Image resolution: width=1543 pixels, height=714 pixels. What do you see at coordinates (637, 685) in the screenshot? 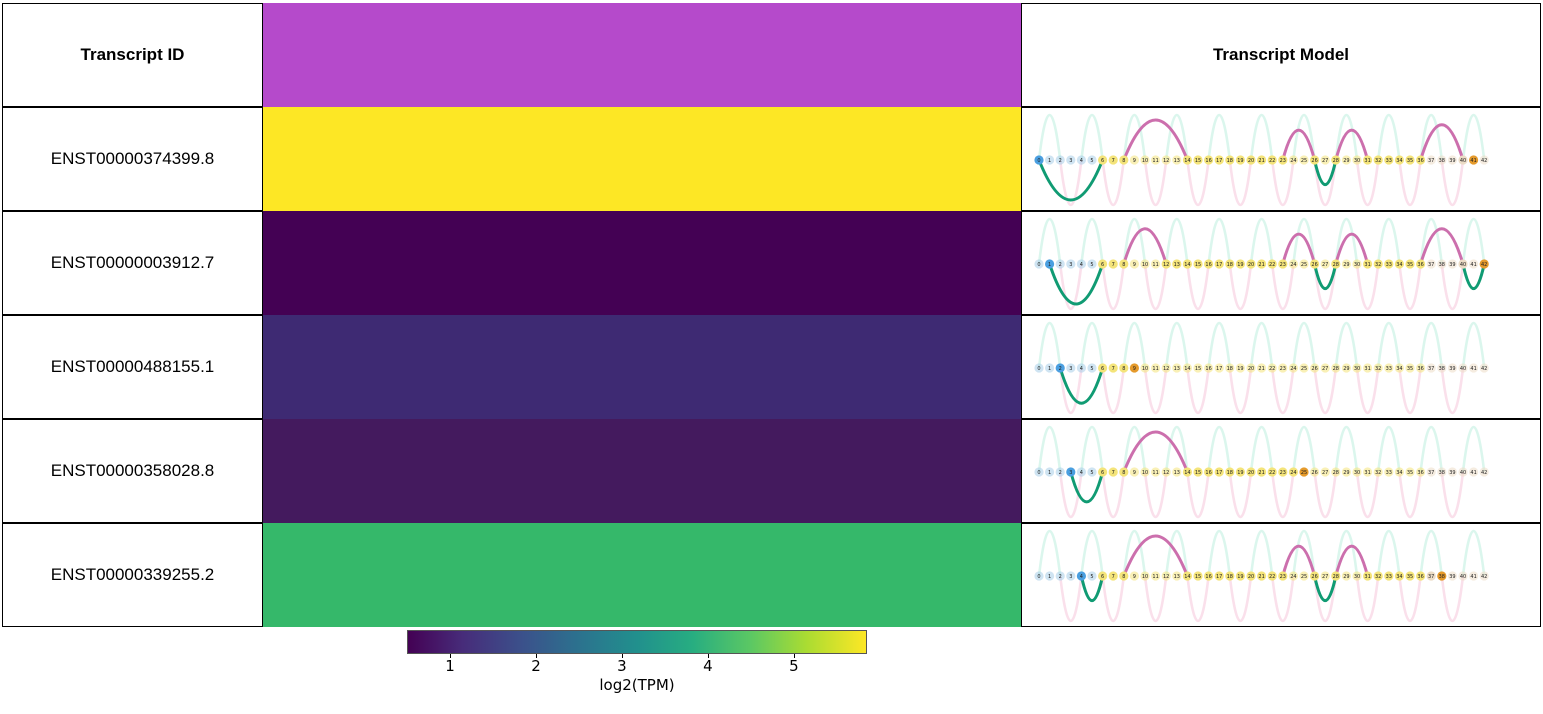
I see `colorbar-label: log2(TPM)` at bounding box center [637, 685].